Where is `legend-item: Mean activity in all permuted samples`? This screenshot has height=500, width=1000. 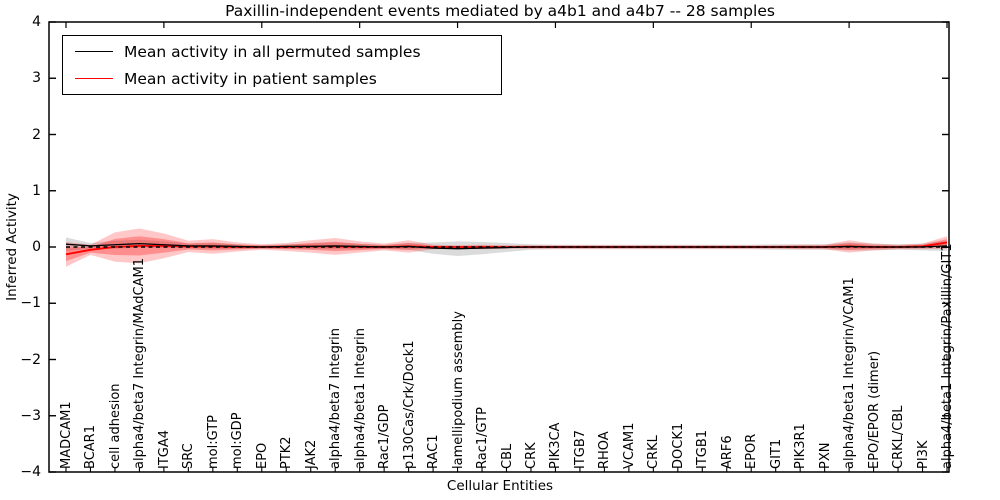
legend-item: Mean activity in all permuted samples is located at coordinates (288, 52).